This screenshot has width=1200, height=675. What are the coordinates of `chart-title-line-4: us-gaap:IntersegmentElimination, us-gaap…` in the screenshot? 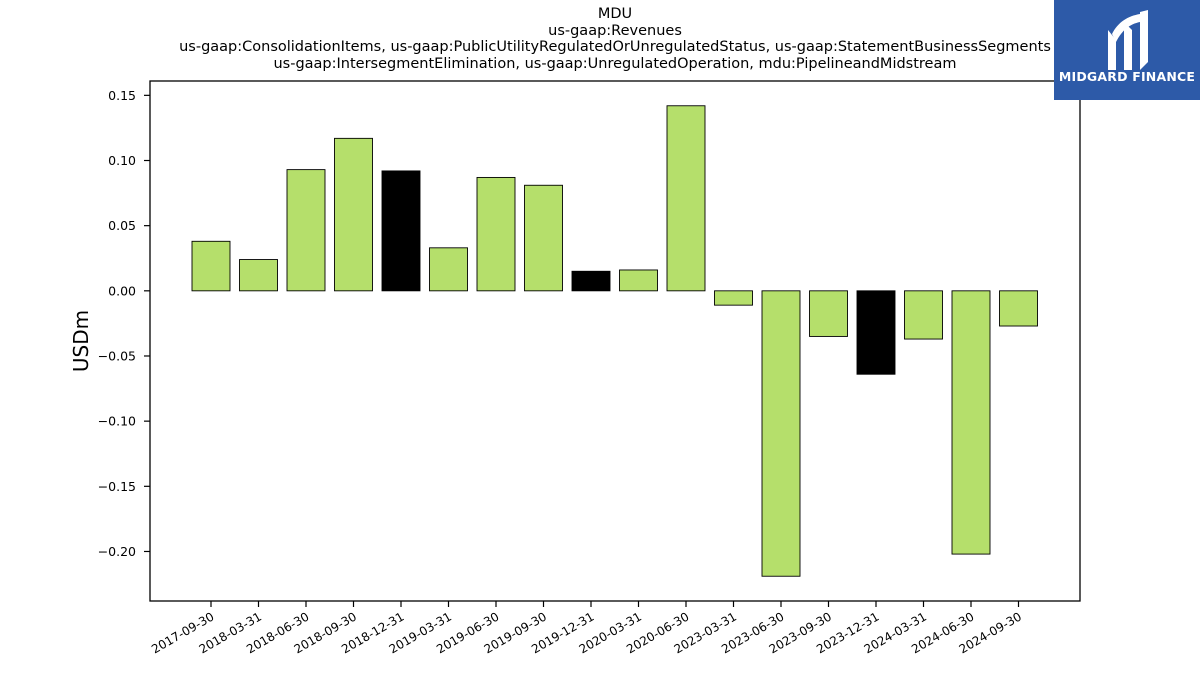 It's located at (615, 63).